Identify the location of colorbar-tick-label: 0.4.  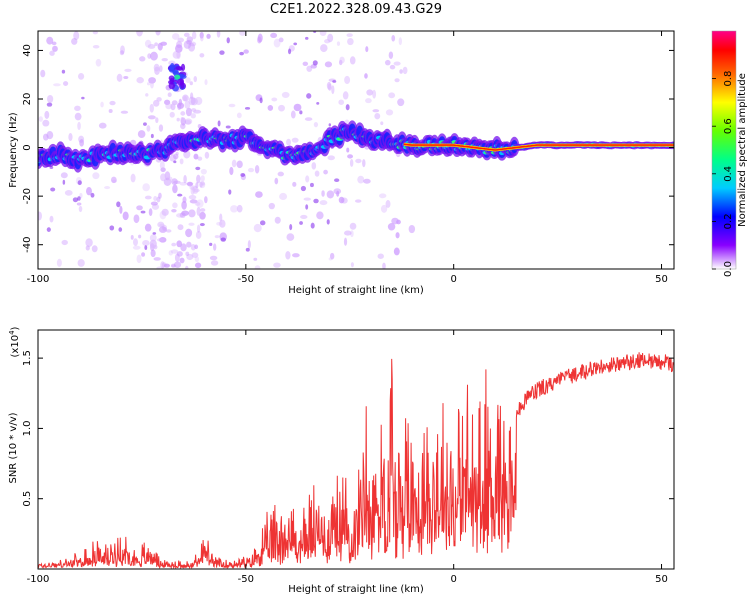
(728, 174).